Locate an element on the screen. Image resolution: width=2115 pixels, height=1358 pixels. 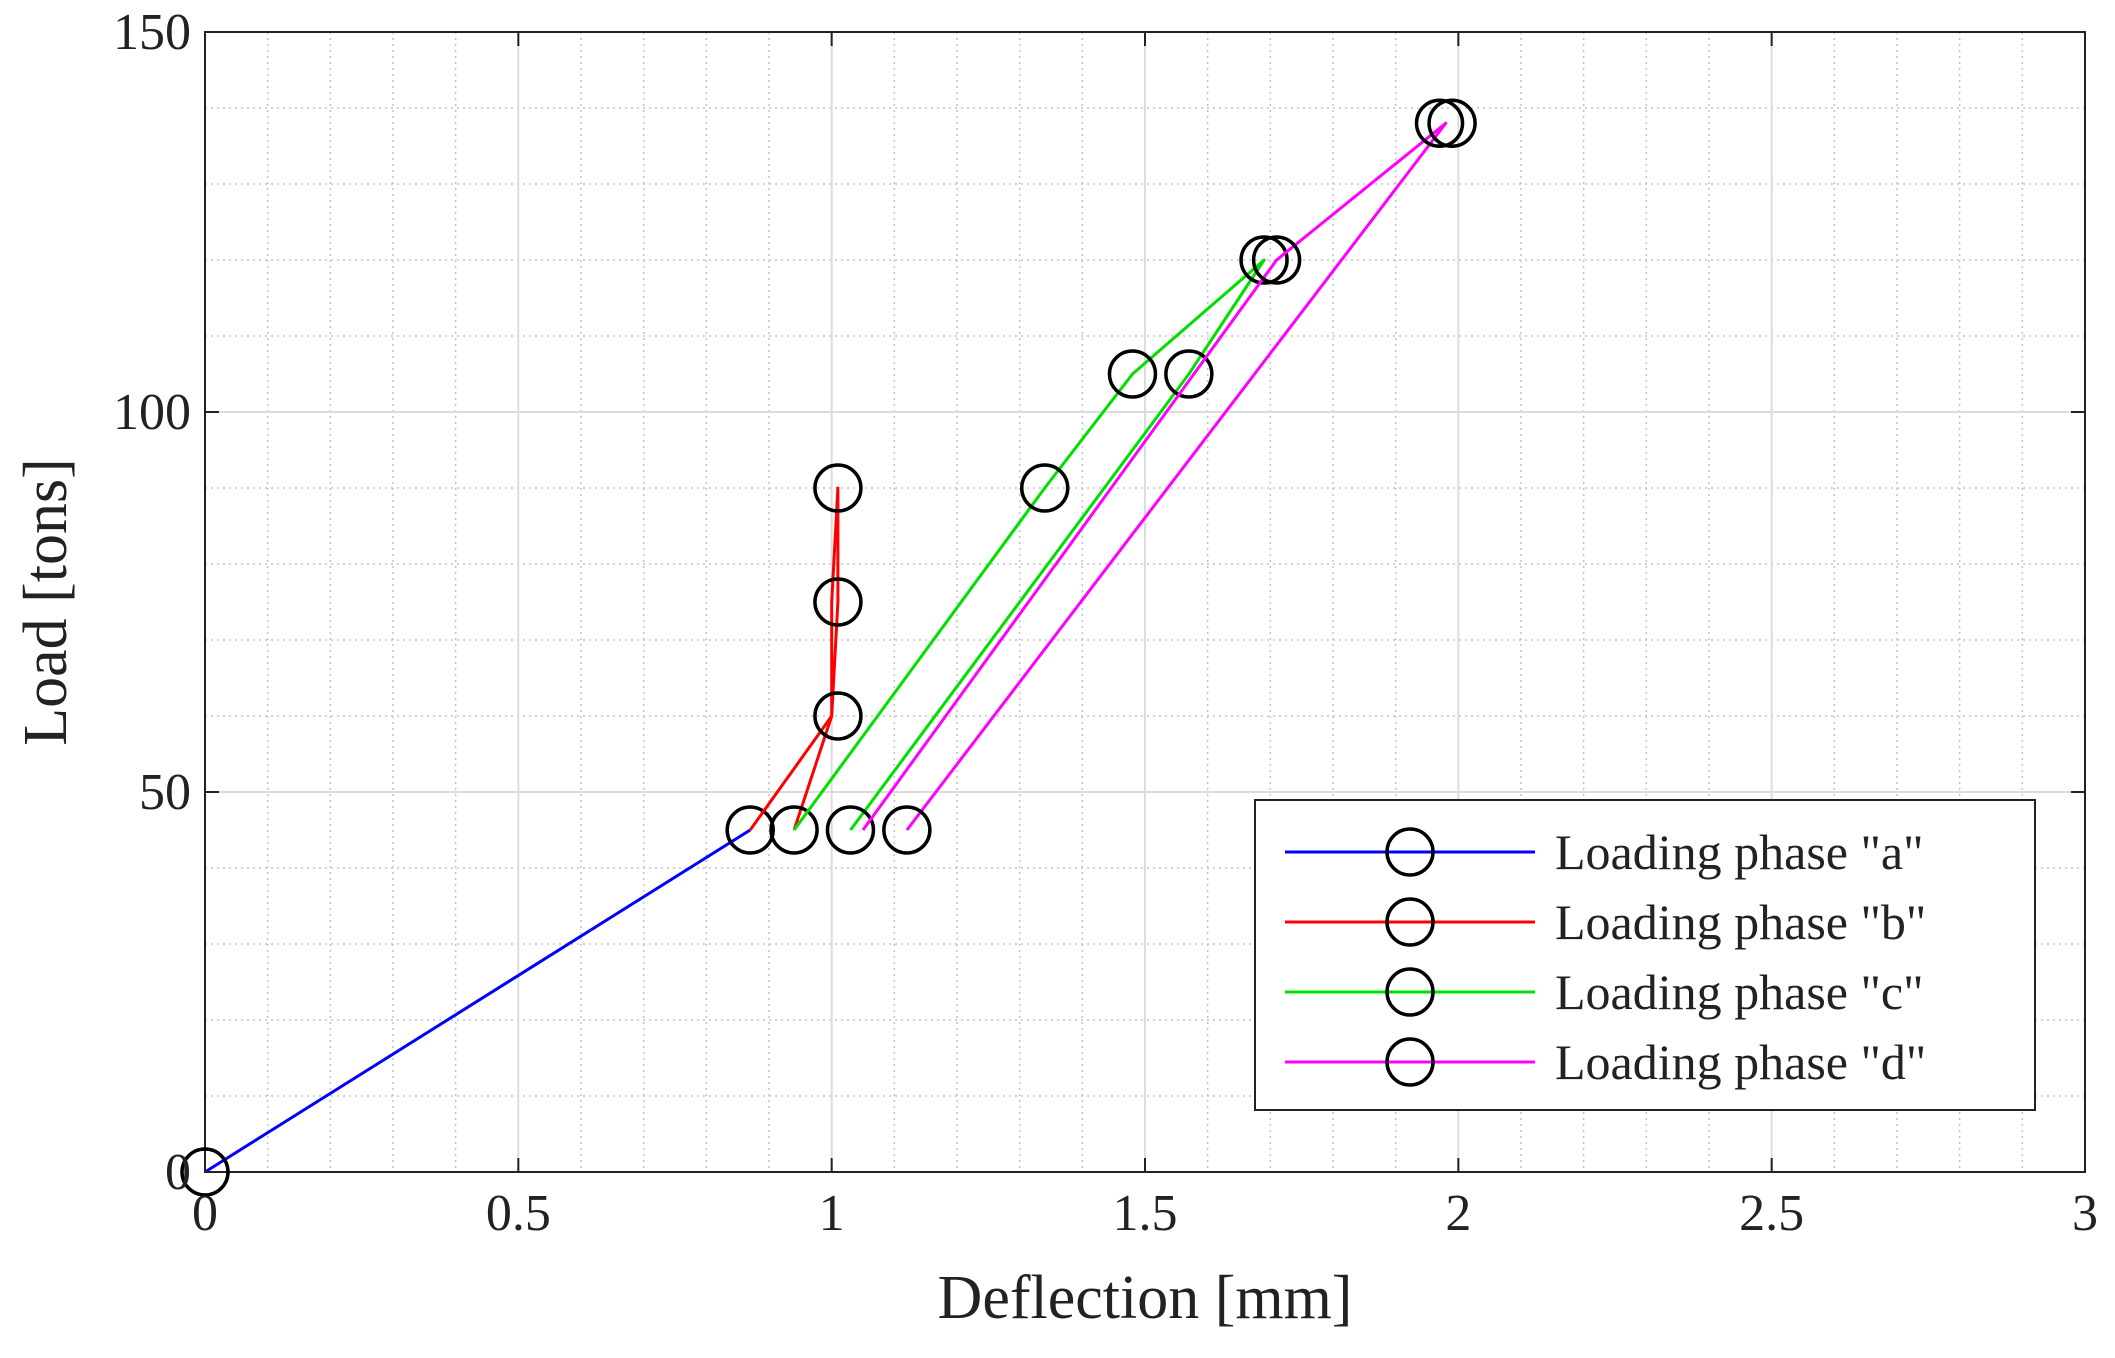
y-axis-title: Load [tons] is located at coordinates (46, 602).